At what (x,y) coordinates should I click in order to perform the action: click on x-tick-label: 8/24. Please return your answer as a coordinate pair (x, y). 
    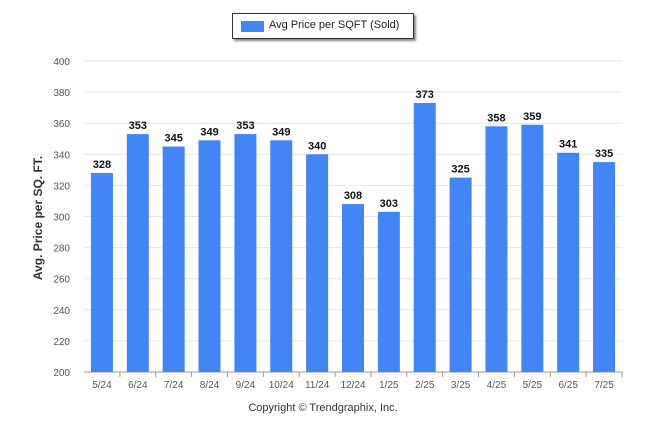
    Looking at the image, I should click on (210, 385).